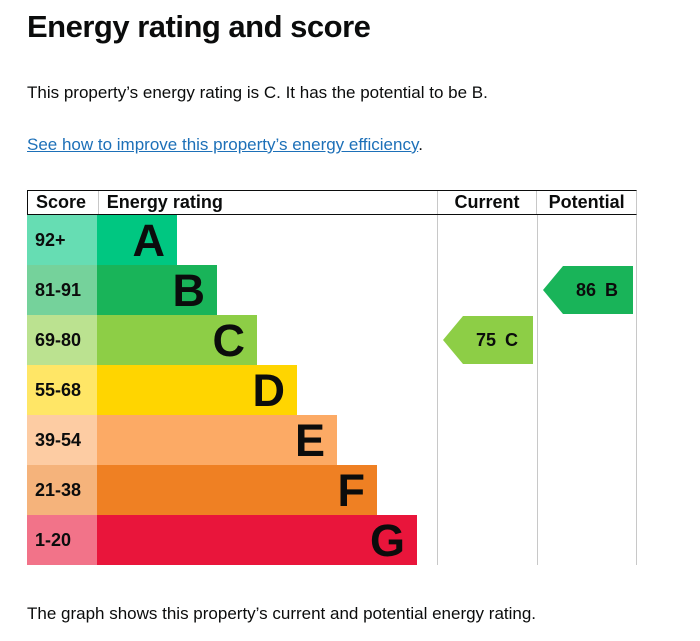 This screenshot has width=700, height=641. What do you see at coordinates (149, 240) in the screenshot?
I see `band-letter-a: A` at bounding box center [149, 240].